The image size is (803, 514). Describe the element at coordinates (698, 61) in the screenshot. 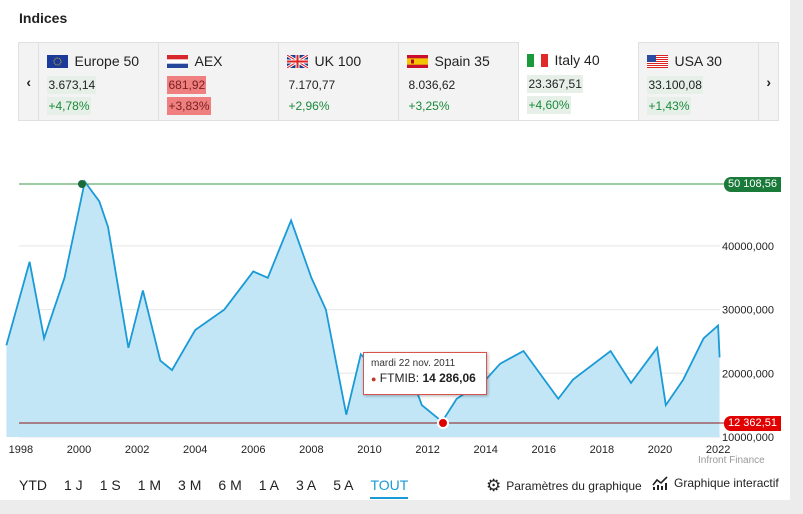

I see `tab-name: USA 30` at that location.